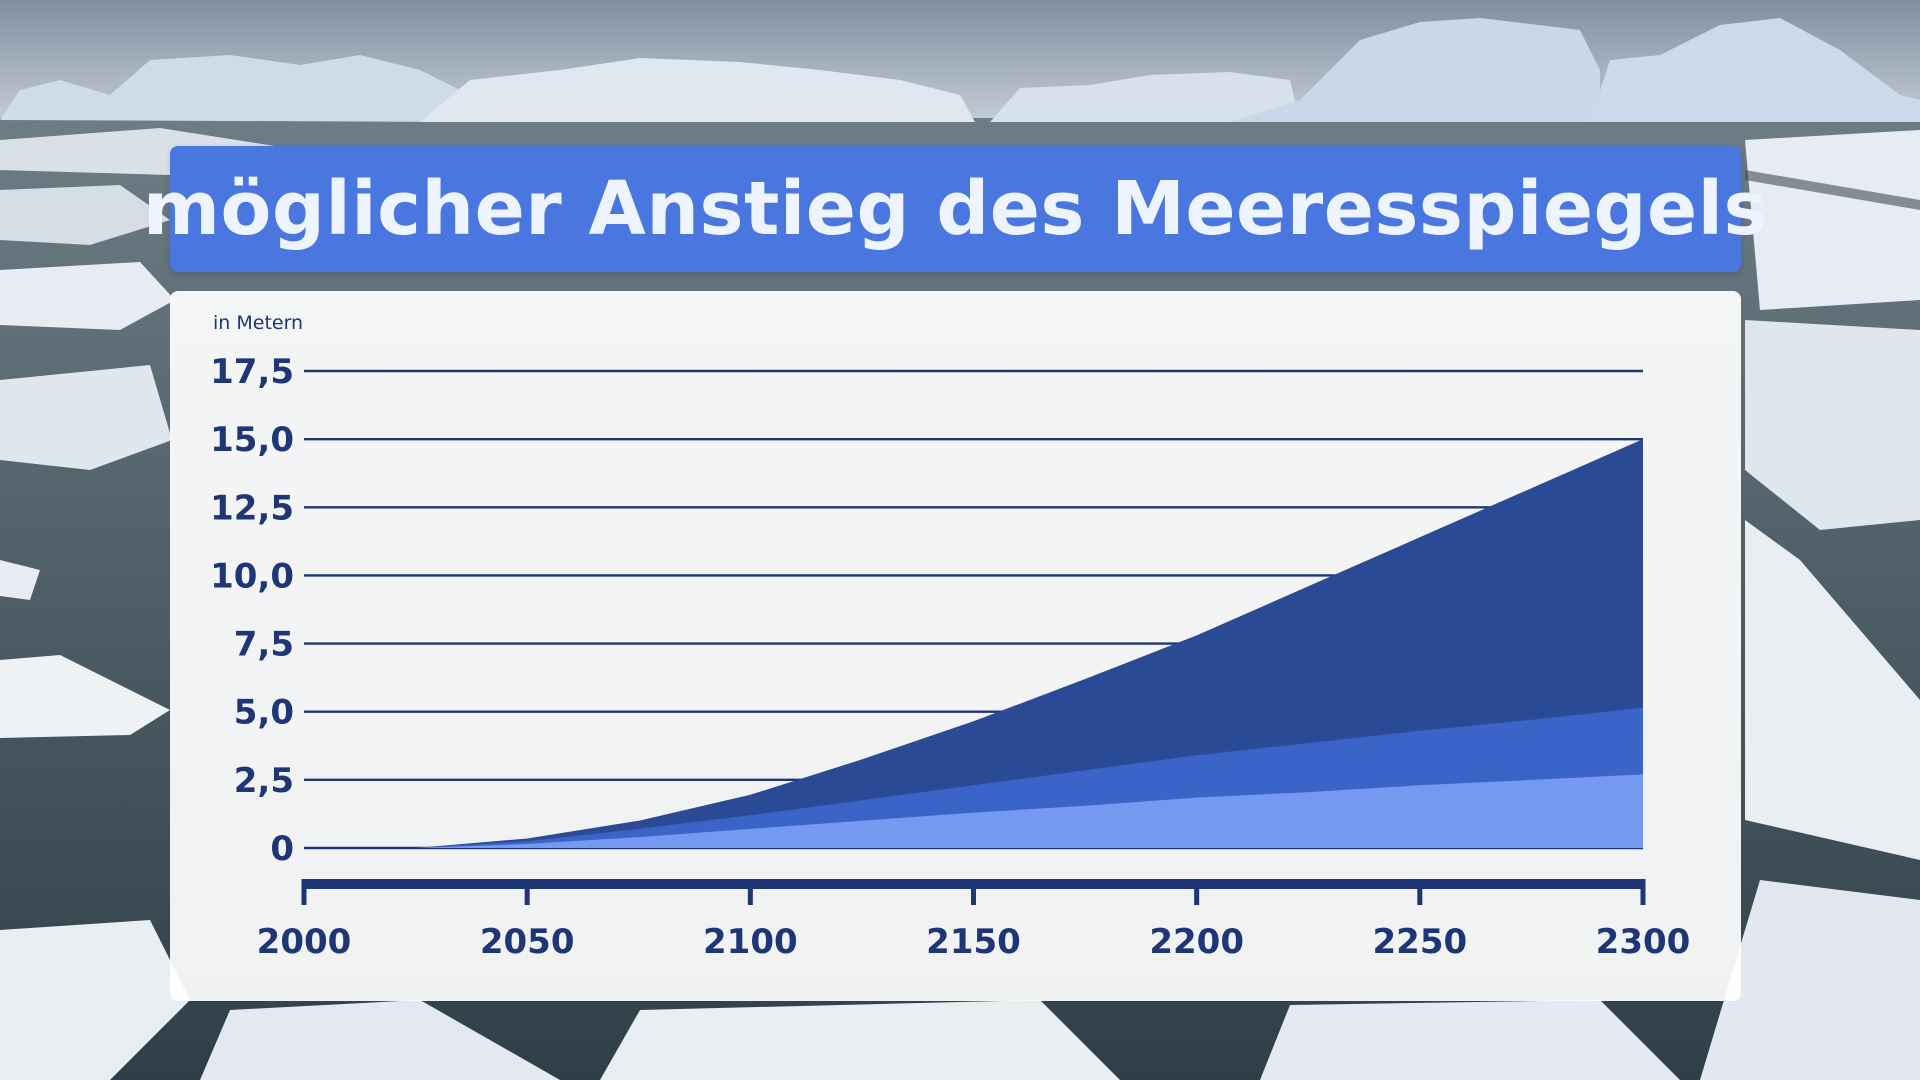 This screenshot has height=1080, width=1920. What do you see at coordinates (1420, 942) in the screenshot?
I see `x-tick-label: 2250` at bounding box center [1420, 942].